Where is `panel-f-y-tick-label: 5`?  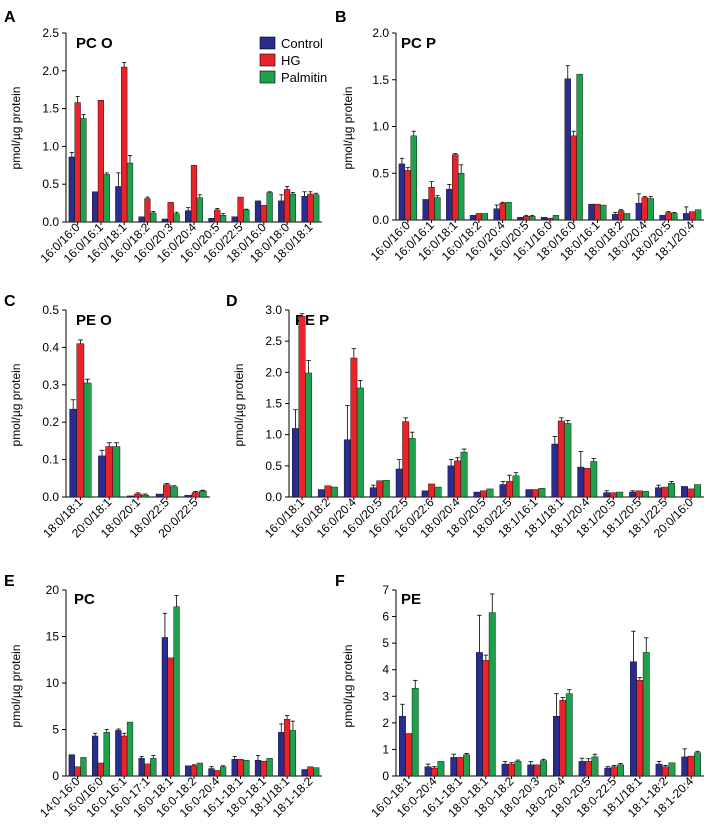
panel-f-y-tick-label: 5 is located at coordinates (385, 643).